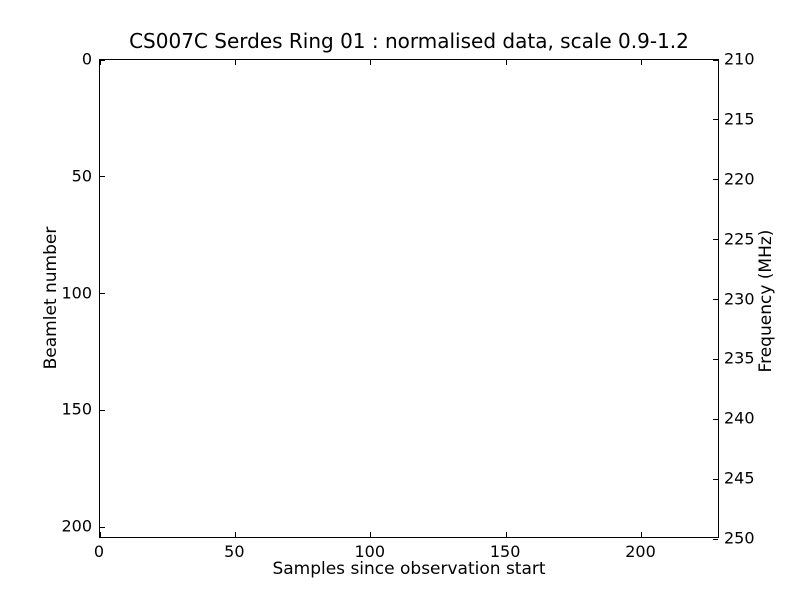  I want to click on y-right-tick-label: 215, so click(739, 119).